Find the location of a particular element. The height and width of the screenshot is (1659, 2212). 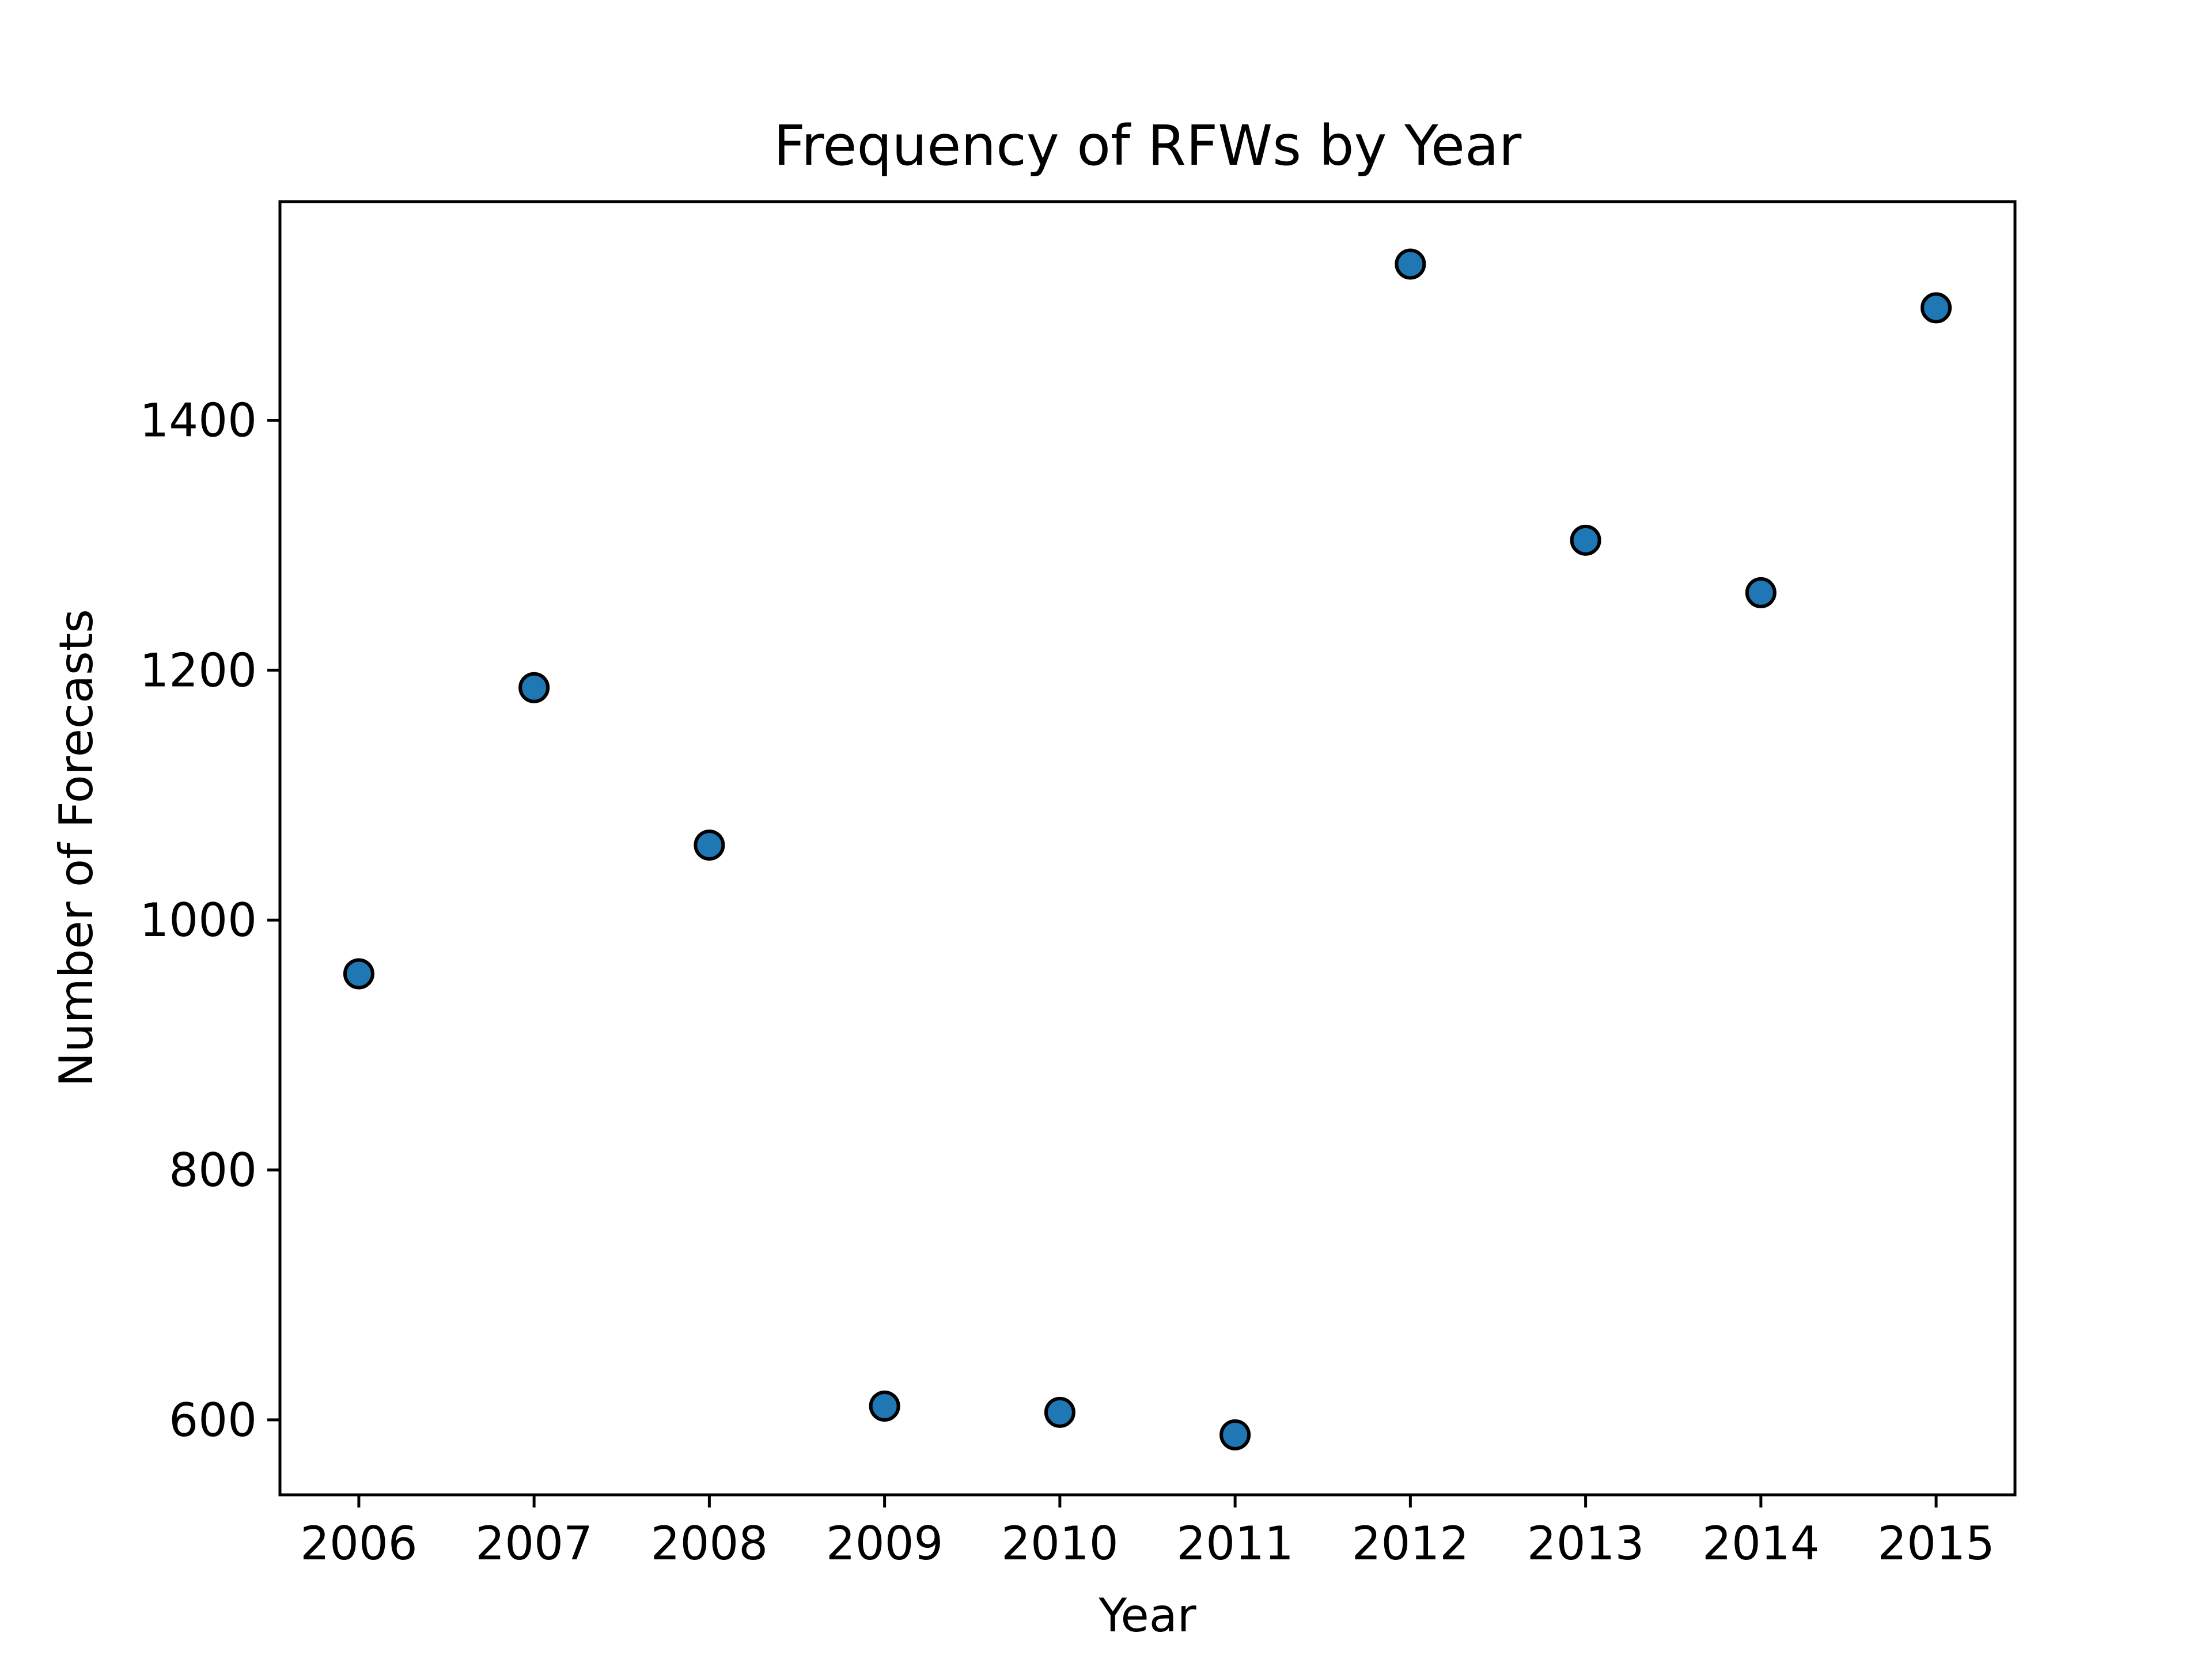

y-tick-label: 1000 is located at coordinates (198, 920).